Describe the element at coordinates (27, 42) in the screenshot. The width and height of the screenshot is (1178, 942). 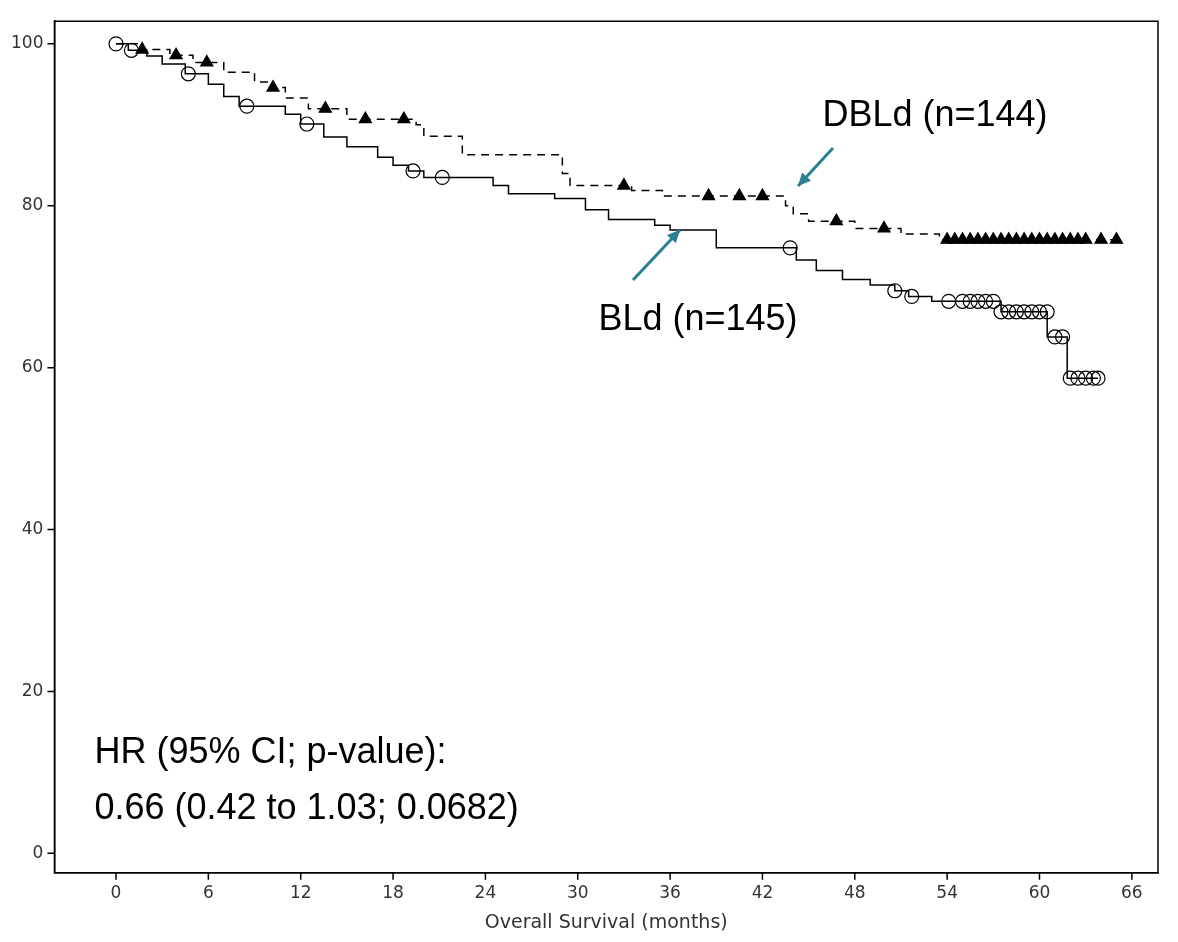
I see `y-tick-label: 100` at that location.